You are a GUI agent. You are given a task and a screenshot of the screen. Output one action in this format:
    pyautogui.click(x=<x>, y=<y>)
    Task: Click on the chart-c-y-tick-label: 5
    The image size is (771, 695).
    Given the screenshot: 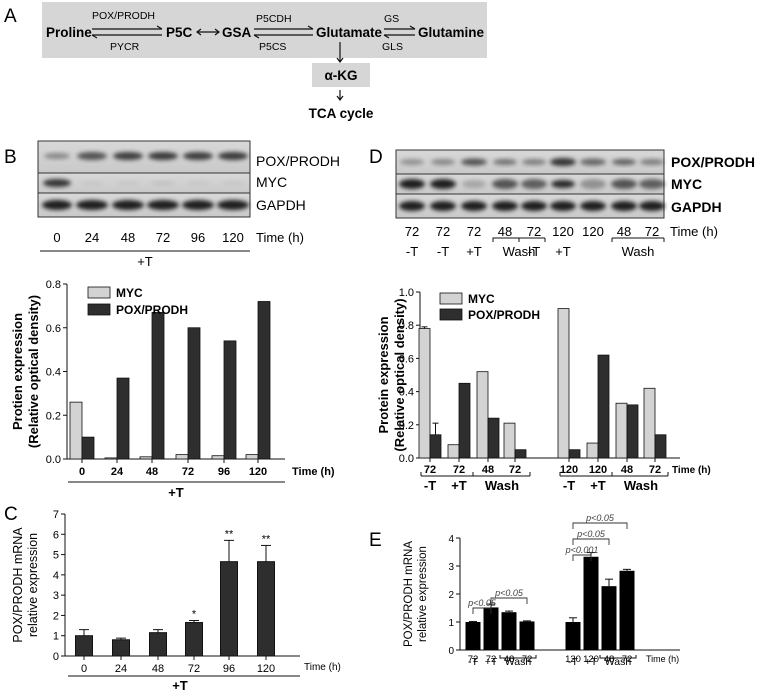 What is the action you would take?
    pyautogui.click(x=56, y=556)
    